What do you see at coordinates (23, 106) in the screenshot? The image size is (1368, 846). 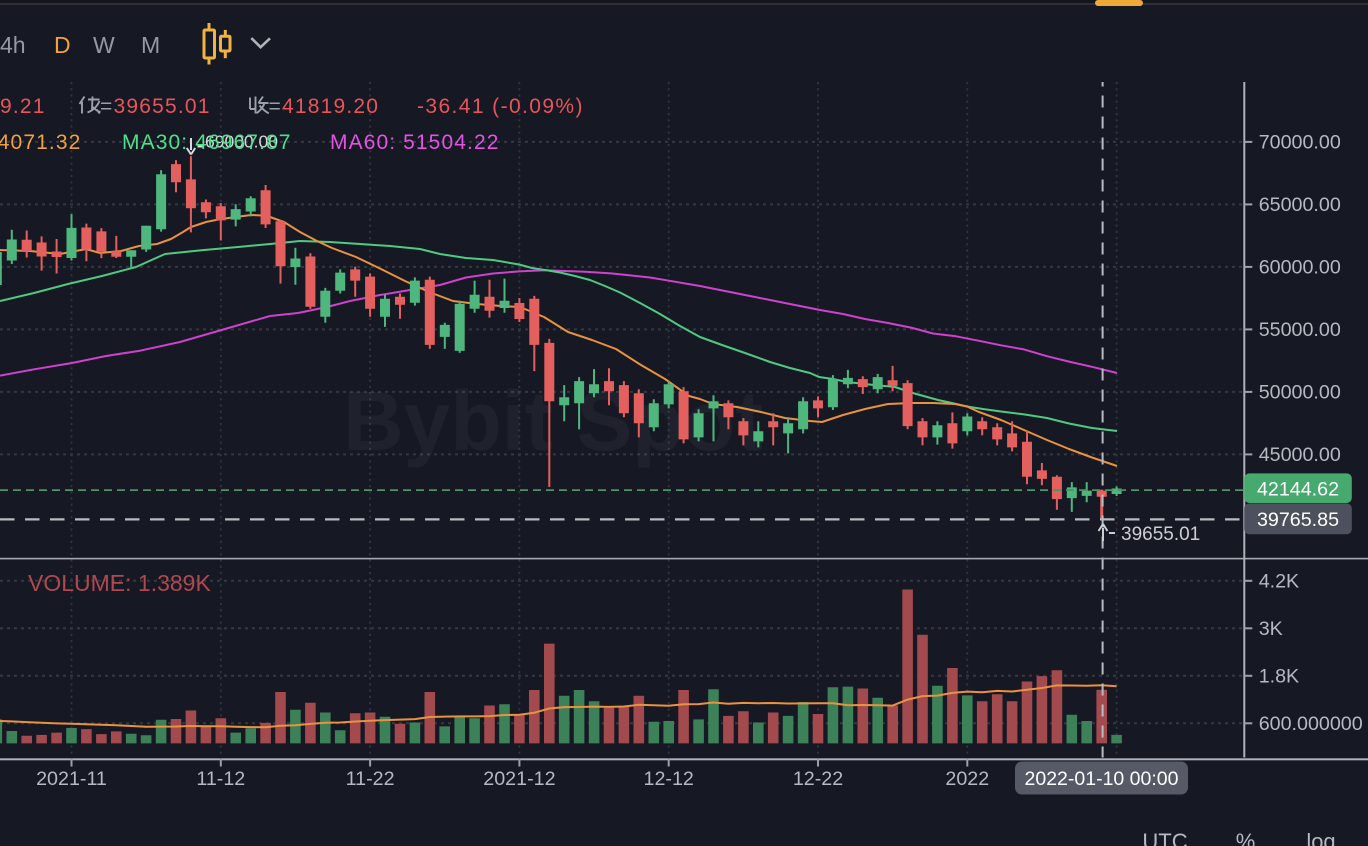 I see `svg-text: 9.21` at bounding box center [23, 106].